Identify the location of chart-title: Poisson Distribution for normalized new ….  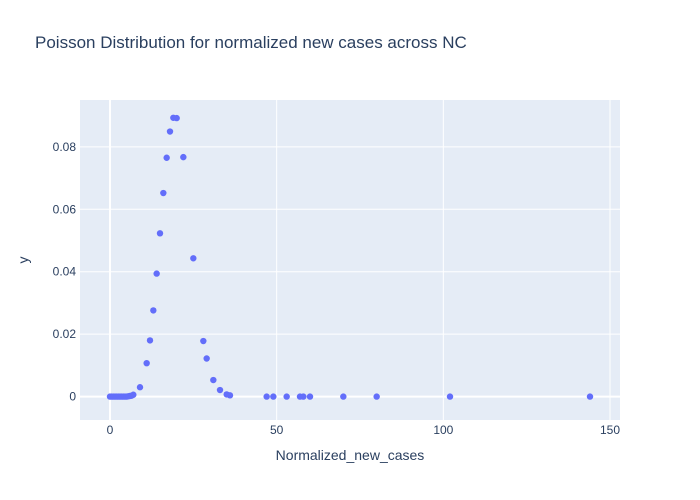
(251, 42).